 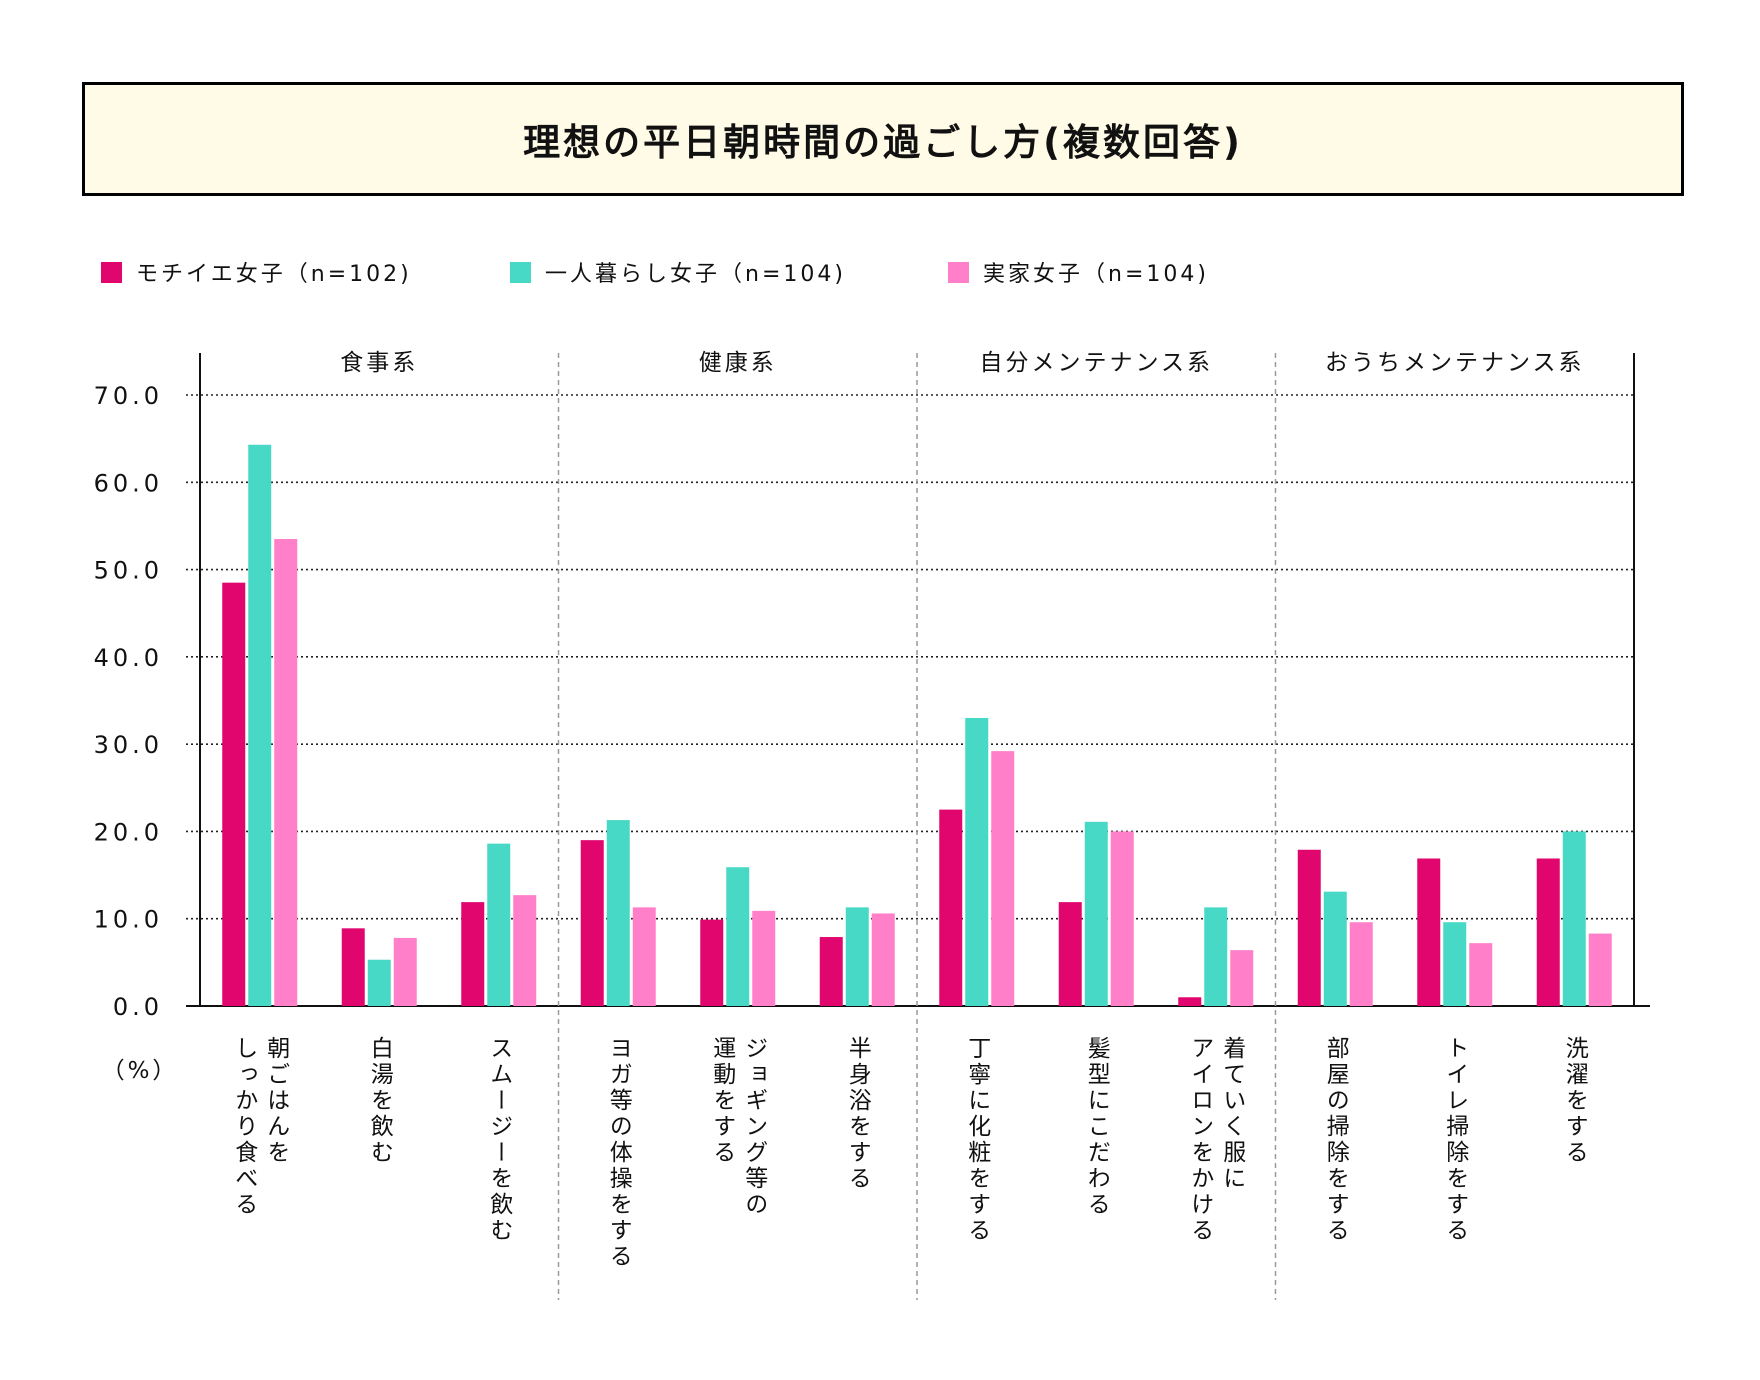 I want to click on x-category-label: 洗濯をする, so click(x=1574, y=1101).